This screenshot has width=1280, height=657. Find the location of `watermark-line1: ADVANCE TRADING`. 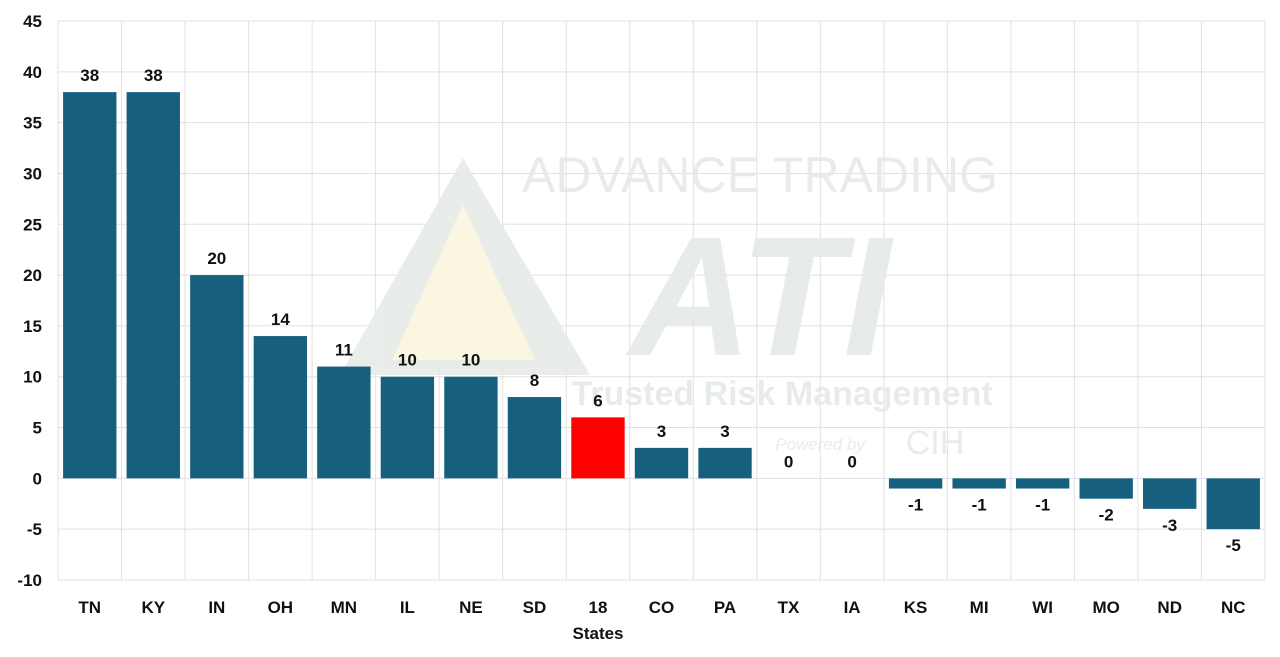

watermark-line1: ADVANCE TRADING is located at coordinates (760, 175).